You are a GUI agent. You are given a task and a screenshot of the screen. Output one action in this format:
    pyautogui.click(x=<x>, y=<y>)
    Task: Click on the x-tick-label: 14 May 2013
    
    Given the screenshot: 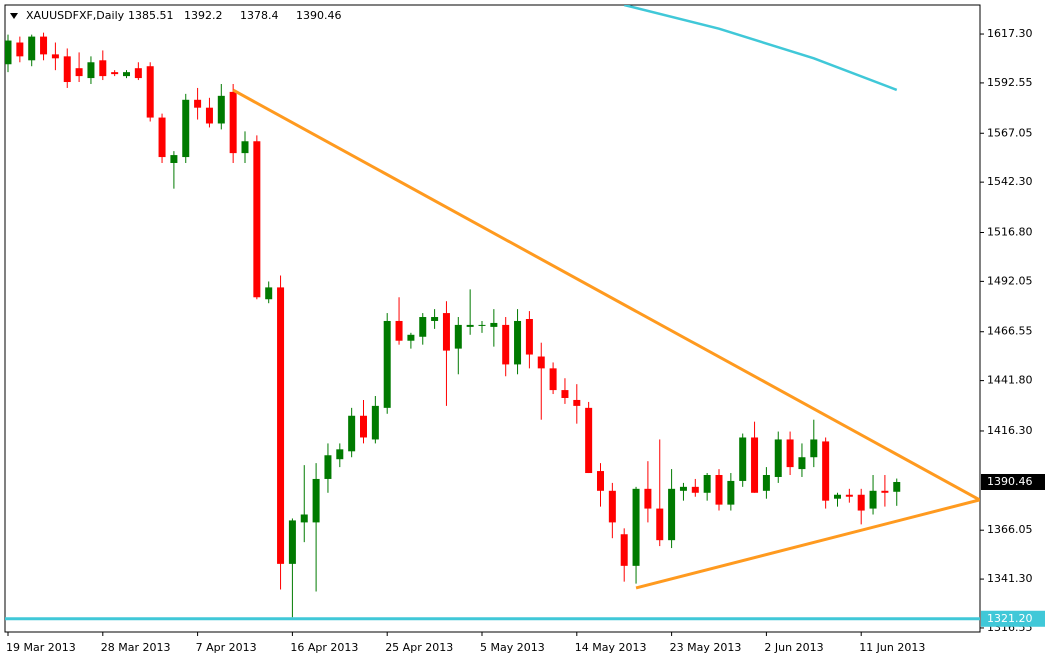 What is the action you would take?
    pyautogui.click(x=611, y=647)
    